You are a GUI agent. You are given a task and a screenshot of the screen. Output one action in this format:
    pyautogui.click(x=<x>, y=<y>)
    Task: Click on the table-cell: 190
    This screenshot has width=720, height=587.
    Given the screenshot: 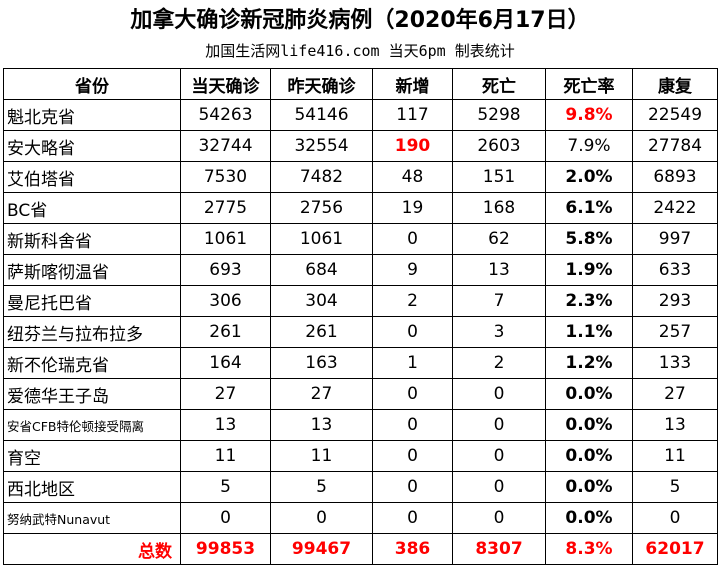 What is the action you would take?
    pyautogui.click(x=412, y=146)
    